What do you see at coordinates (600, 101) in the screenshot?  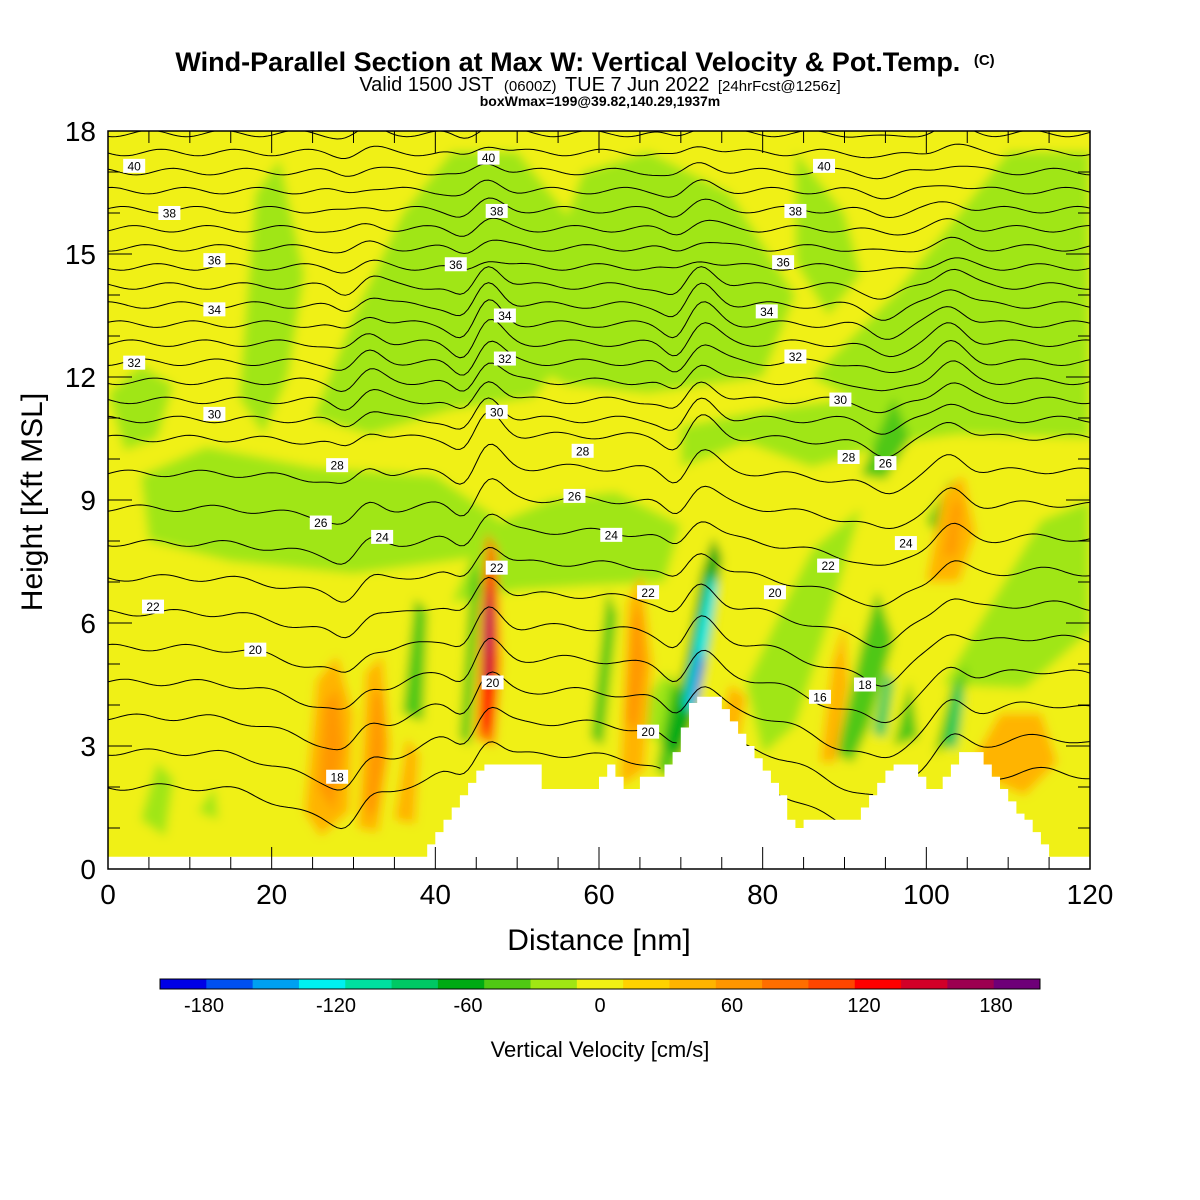 I see `box-info: boxWmax=199@39.82,140.29,1937m` at bounding box center [600, 101].